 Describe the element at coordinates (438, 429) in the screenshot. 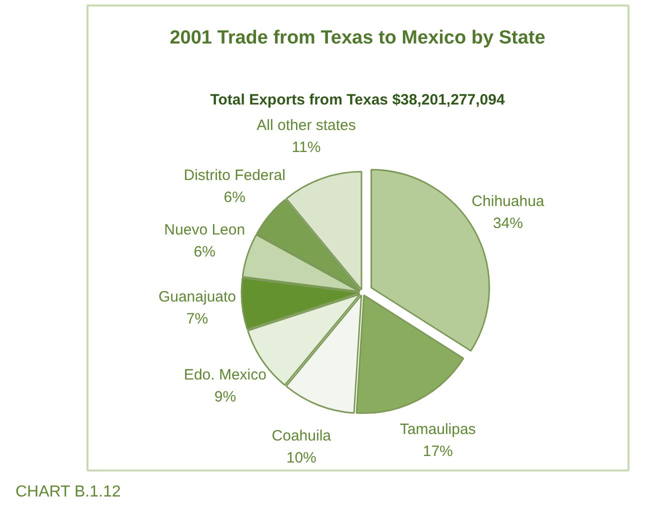

I see `slice-label: Tamaulipas` at that location.